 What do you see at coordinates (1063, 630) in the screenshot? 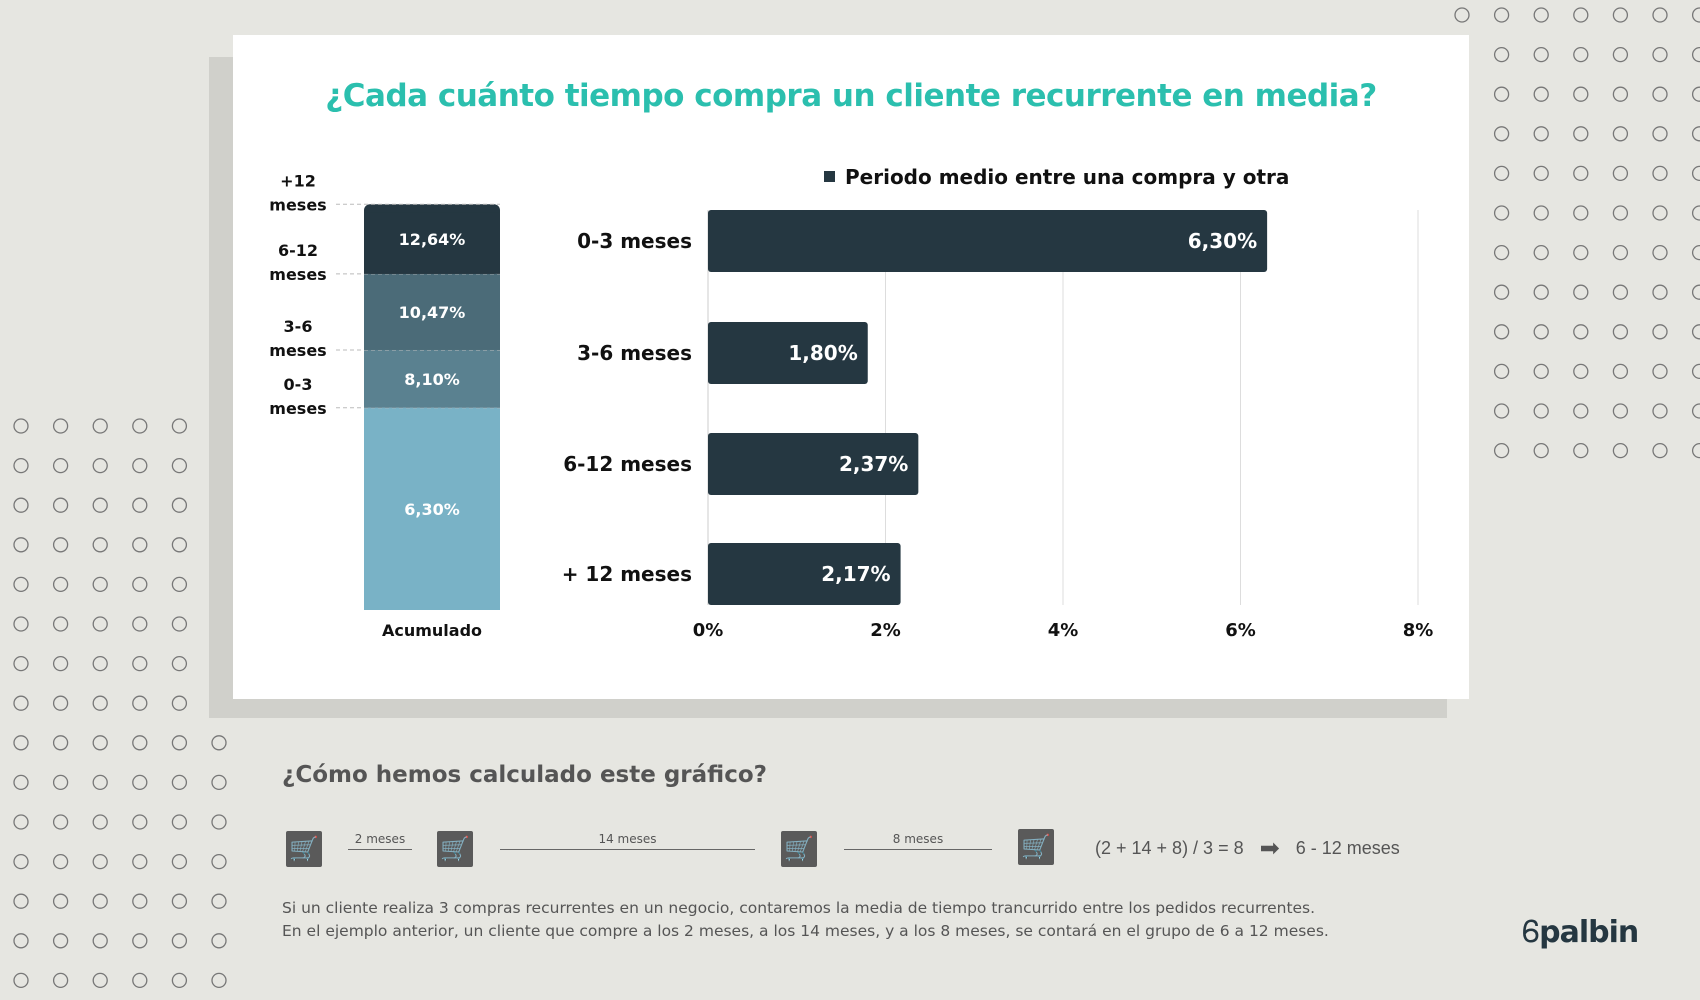
I see `x-tick-label: 4%` at bounding box center [1063, 630].